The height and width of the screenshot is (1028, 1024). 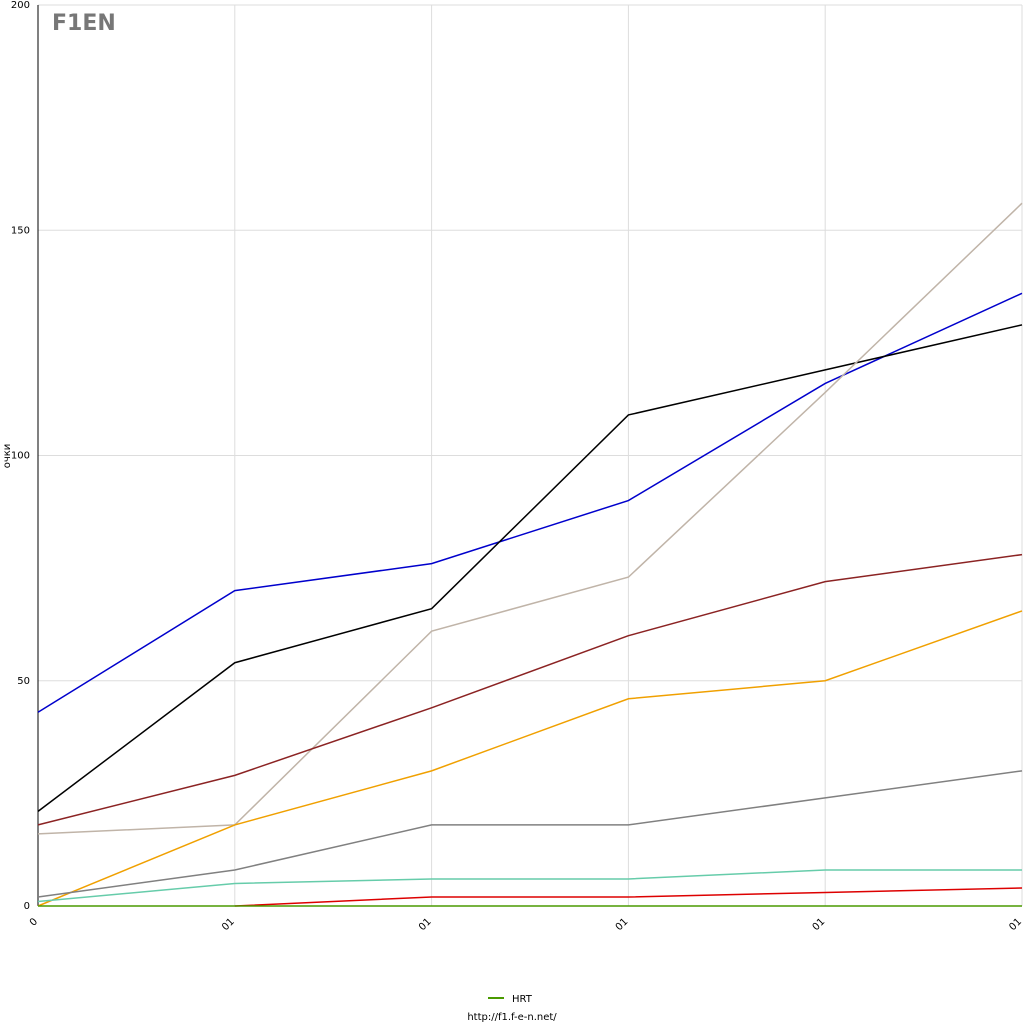 What do you see at coordinates (512, 1017) in the screenshot?
I see `footer: http://f1.f-e-n.net/` at bounding box center [512, 1017].